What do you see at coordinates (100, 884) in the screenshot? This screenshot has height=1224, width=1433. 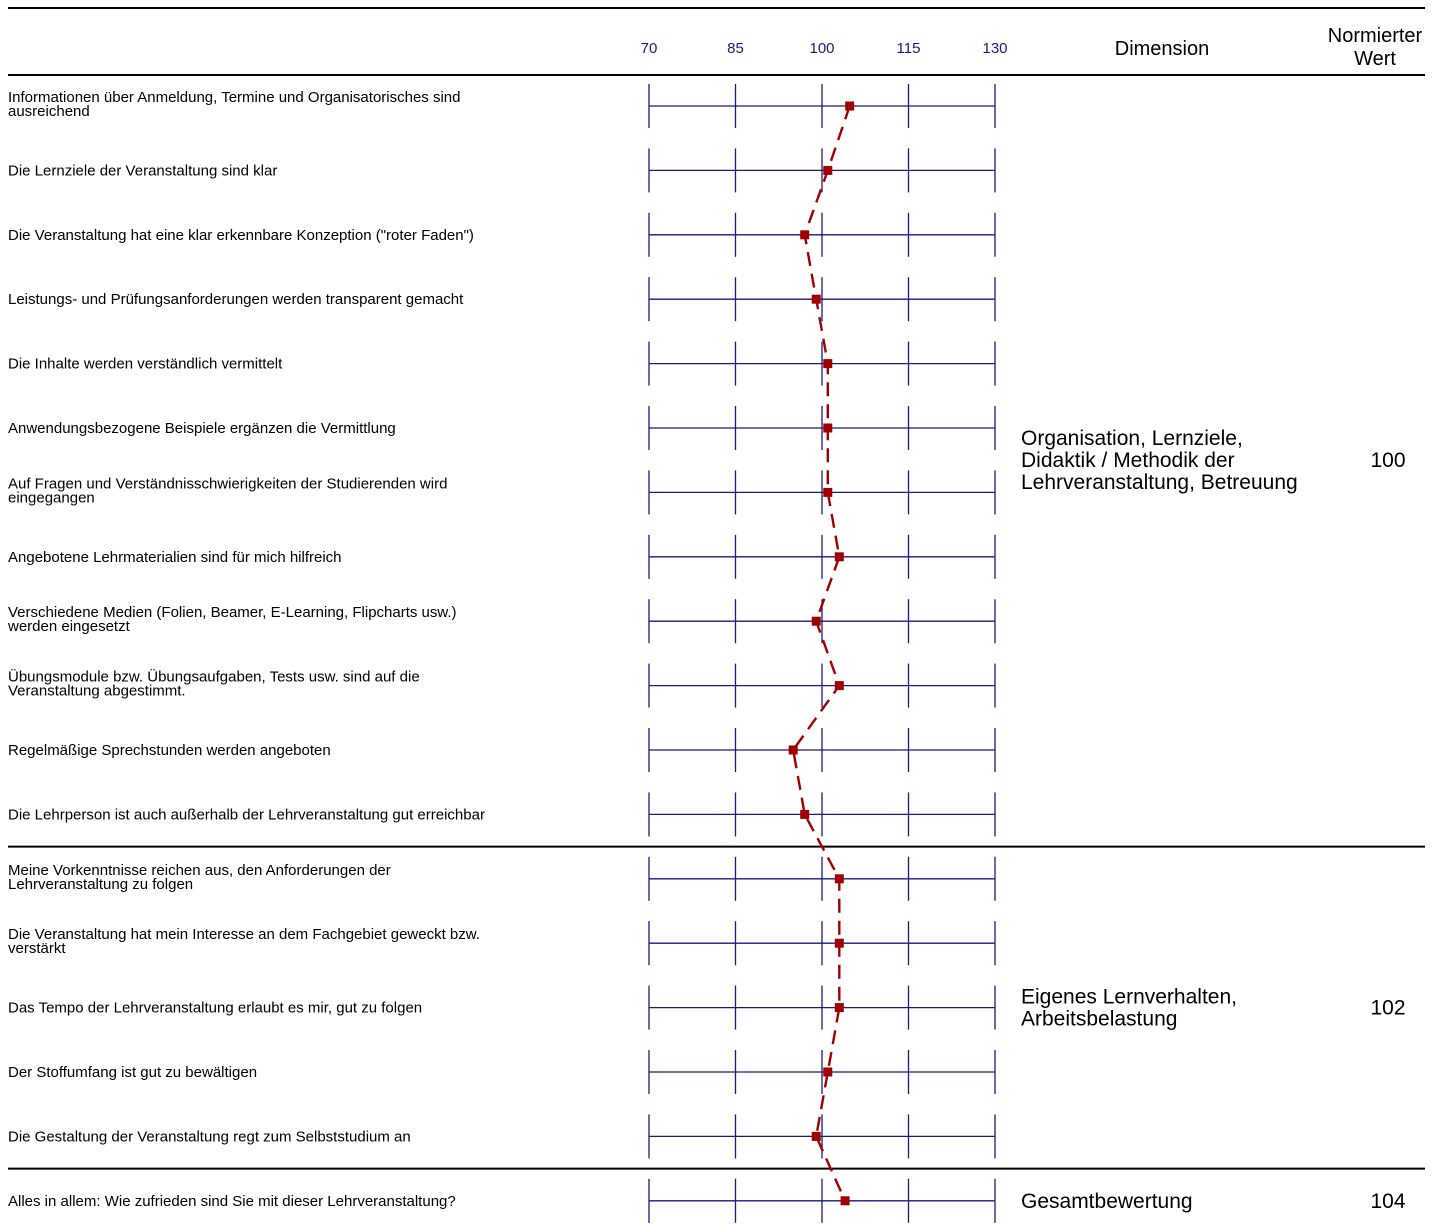 I see `item-label: Lehrveranstaltung zu folgen` at bounding box center [100, 884].